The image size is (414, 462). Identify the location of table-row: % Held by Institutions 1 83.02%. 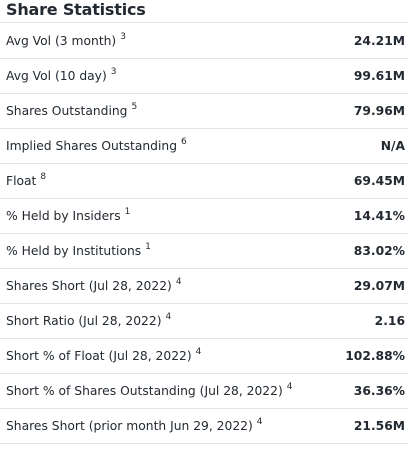
(204, 251).